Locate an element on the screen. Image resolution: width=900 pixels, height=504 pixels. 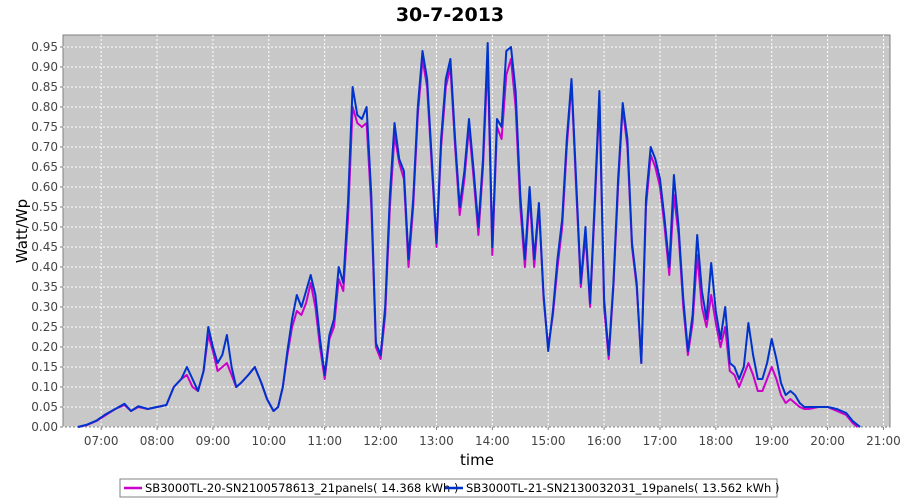
x-tick-label: 13:00 is located at coordinates (436, 441).